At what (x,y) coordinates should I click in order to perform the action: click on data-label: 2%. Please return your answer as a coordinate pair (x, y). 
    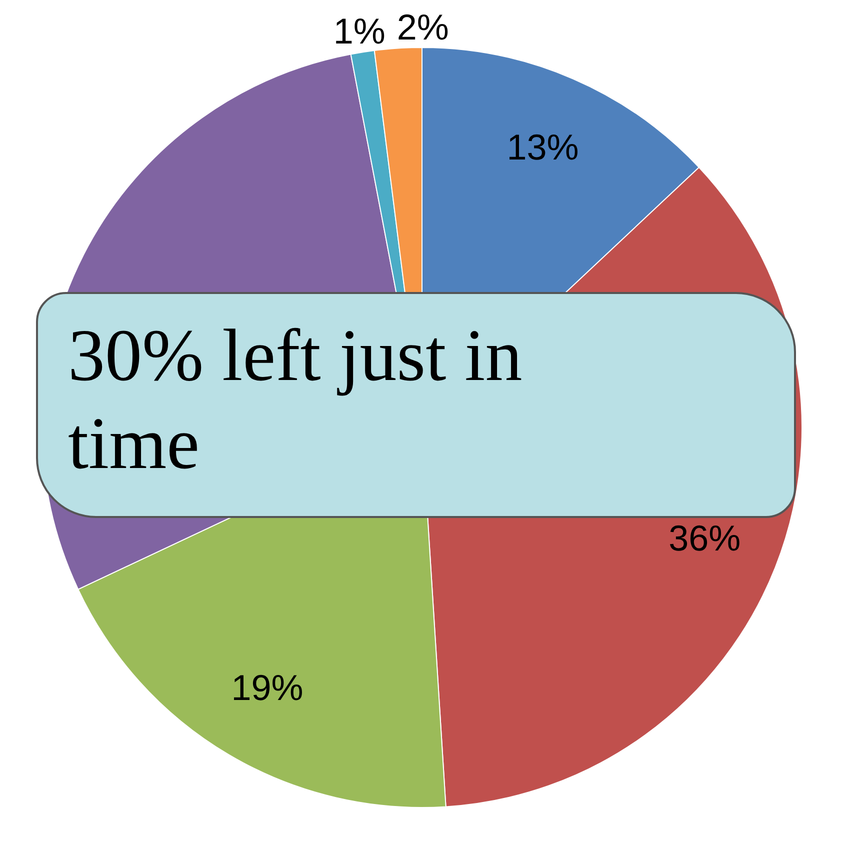
    Looking at the image, I should click on (422, 27).